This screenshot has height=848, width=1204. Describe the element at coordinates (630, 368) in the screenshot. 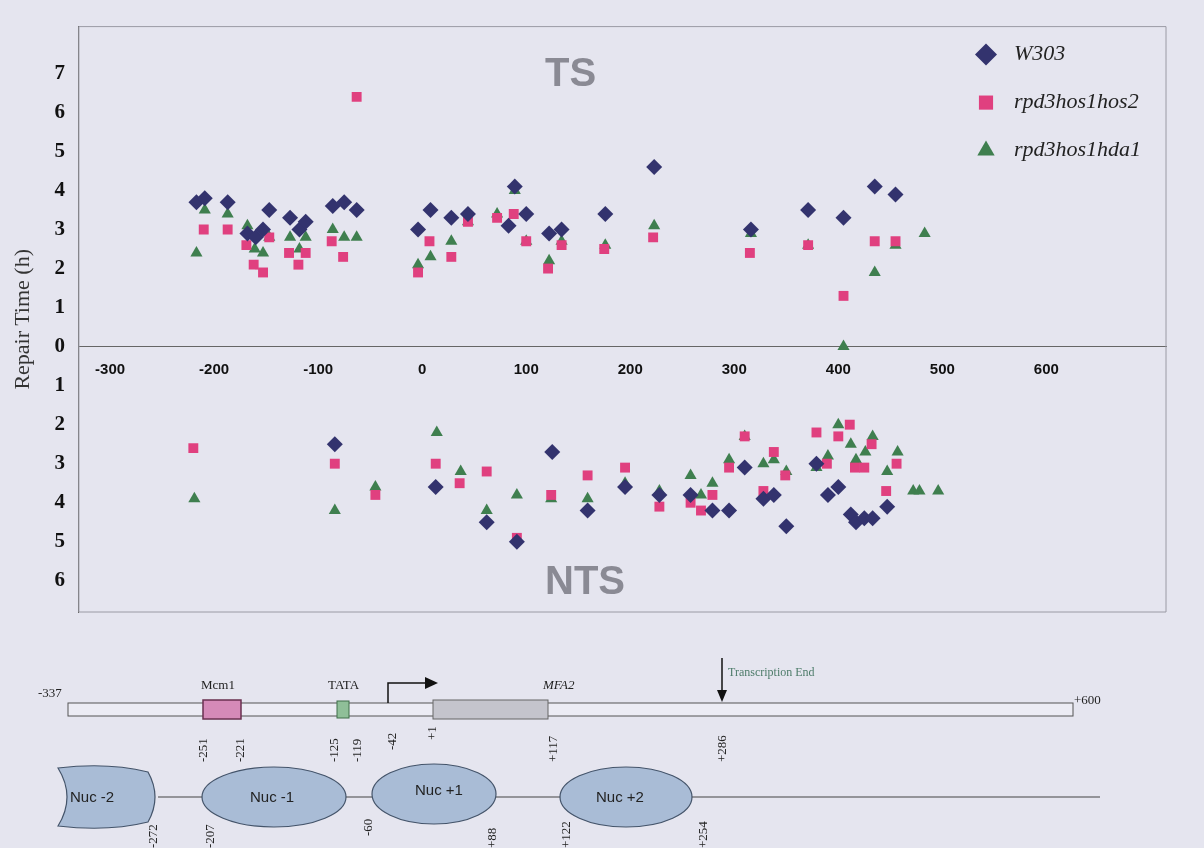

I see `x-tick-label: 200` at that location.